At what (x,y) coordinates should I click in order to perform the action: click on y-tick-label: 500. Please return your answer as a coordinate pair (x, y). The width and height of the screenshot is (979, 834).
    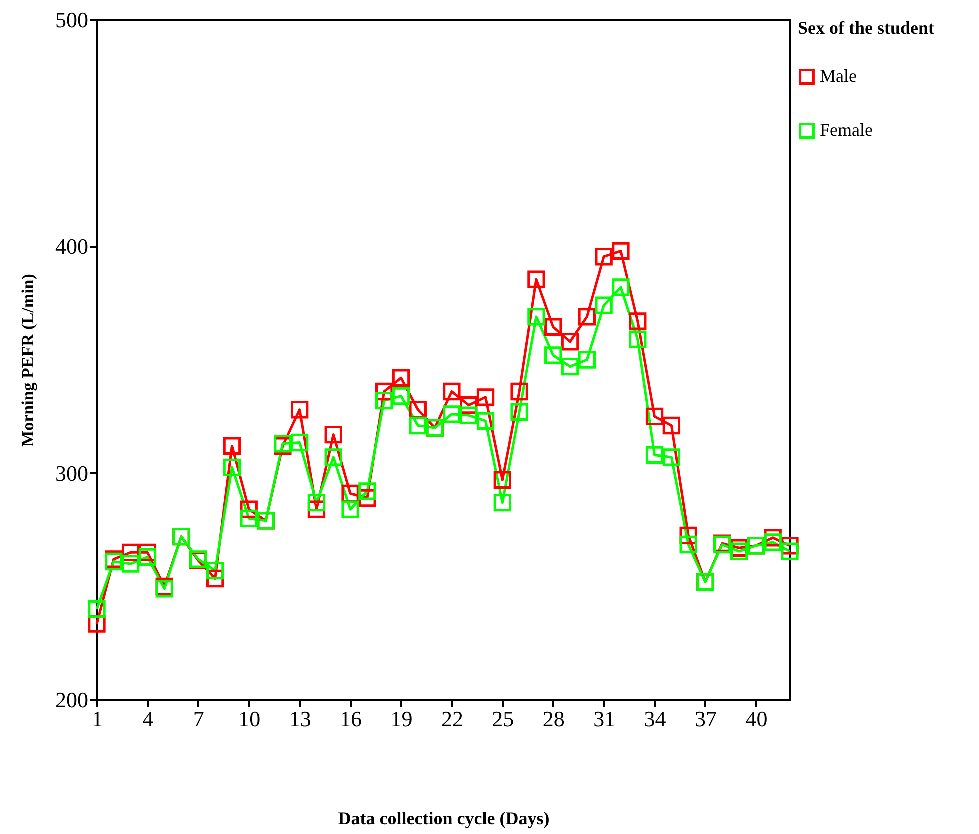
    Looking at the image, I should click on (72, 20).